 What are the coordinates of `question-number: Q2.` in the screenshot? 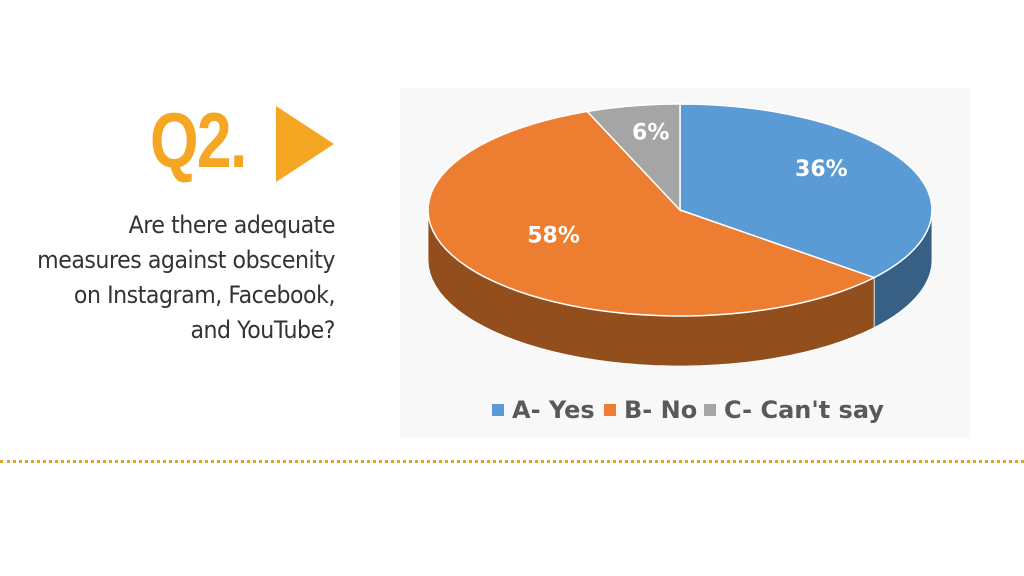 It's located at (198, 140).